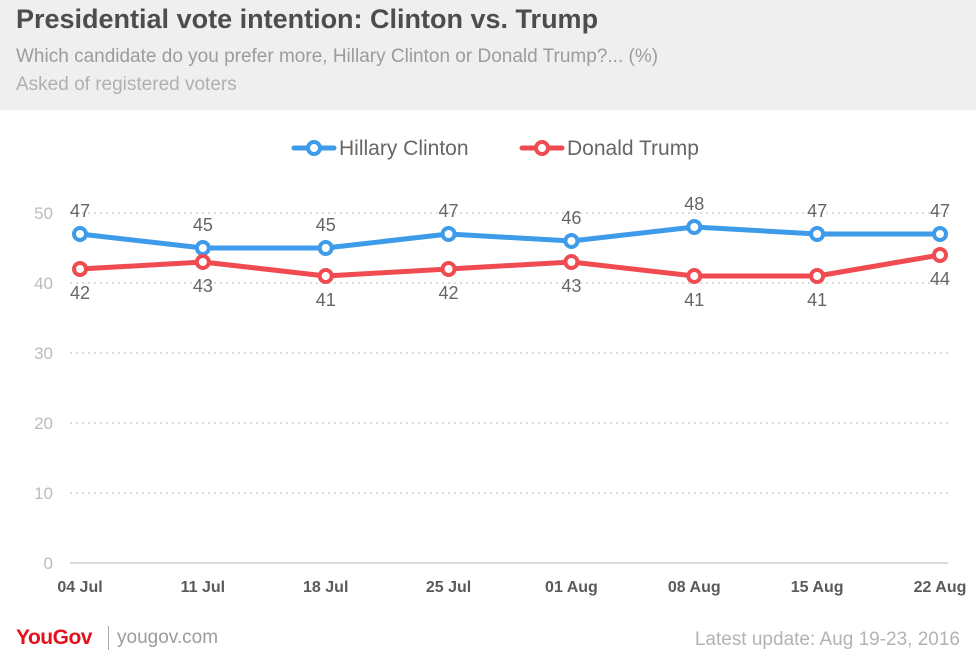 Image resolution: width=976 pixels, height=662 pixels. I want to click on x-tick-label: 18 Jul, so click(325, 587).